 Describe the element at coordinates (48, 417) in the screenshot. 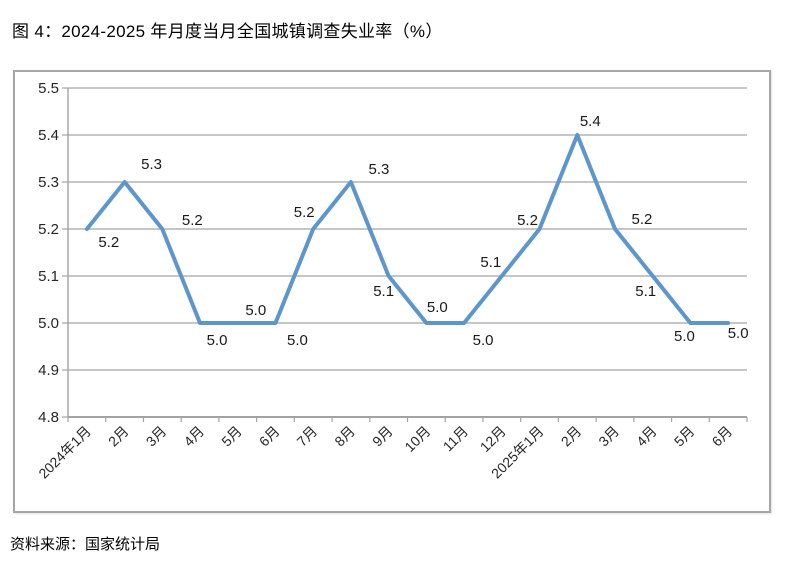

I see `y-axis-tick-label: 4.8` at that location.